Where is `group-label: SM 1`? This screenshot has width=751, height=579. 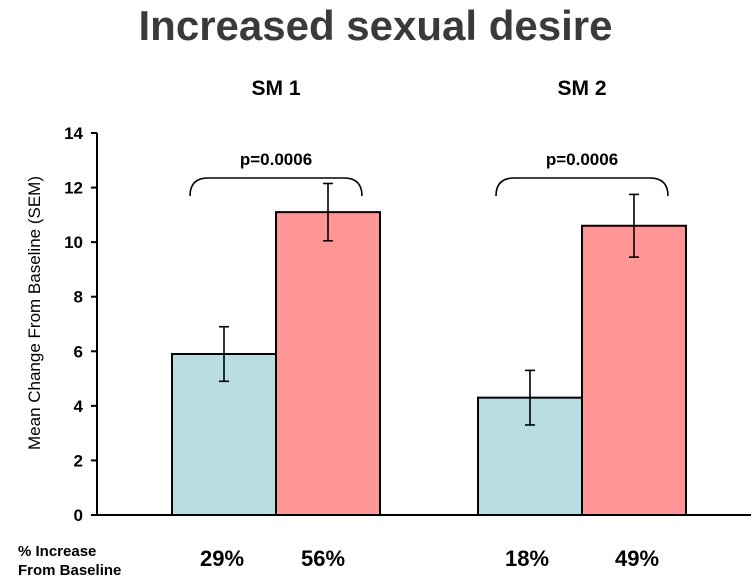 group-label: SM 1 is located at coordinates (275, 88).